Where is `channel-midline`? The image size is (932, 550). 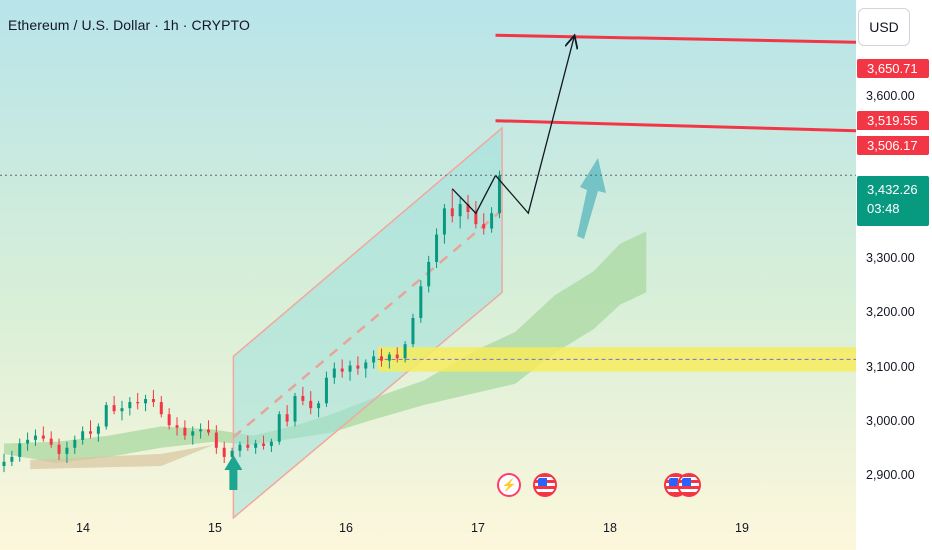
channel-midline is located at coordinates (367, 324).